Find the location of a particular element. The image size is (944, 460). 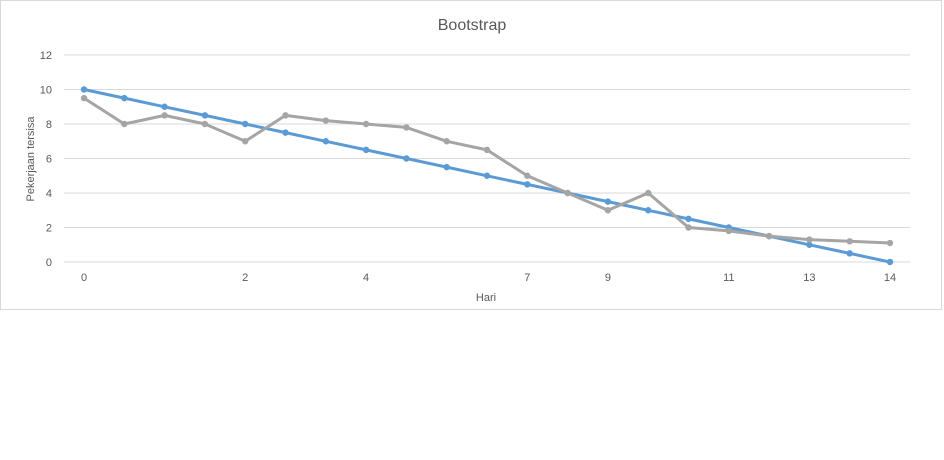

x-tick-label: 4 is located at coordinates (366, 278).